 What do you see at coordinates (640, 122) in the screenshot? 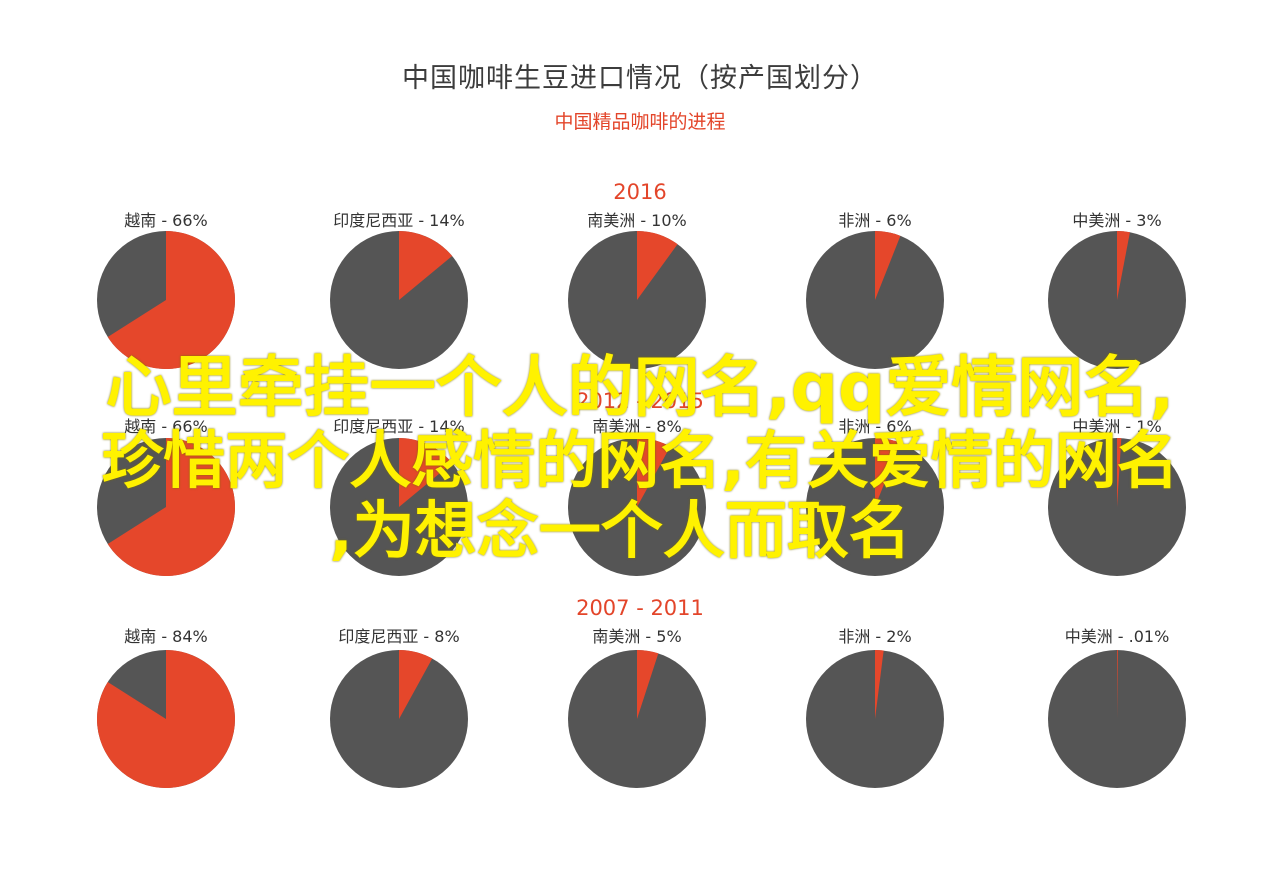
I see `chart-subtitle: 中国精品咖啡的进程` at bounding box center [640, 122].